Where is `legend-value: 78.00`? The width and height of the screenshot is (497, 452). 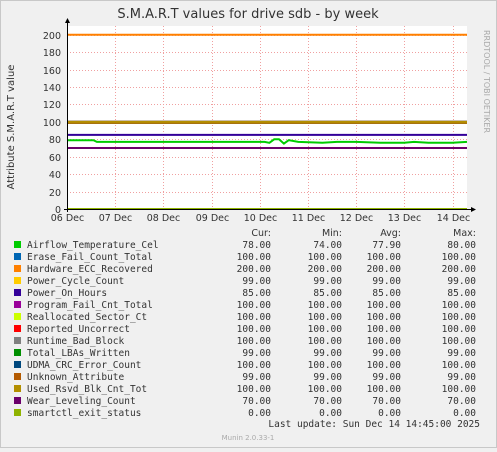 legend-value: 78.00 is located at coordinates (256, 245).